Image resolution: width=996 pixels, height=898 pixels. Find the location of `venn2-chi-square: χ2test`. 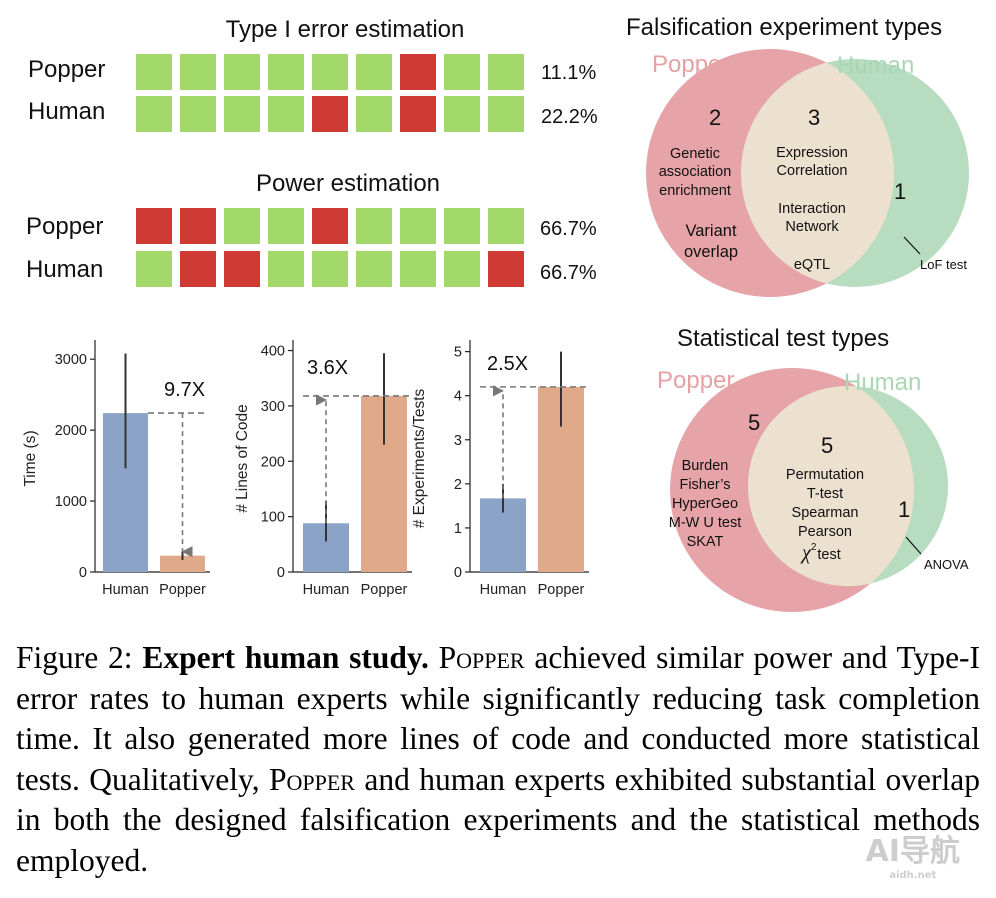

venn2-chi-square: χ2test is located at coordinates (820, 553).